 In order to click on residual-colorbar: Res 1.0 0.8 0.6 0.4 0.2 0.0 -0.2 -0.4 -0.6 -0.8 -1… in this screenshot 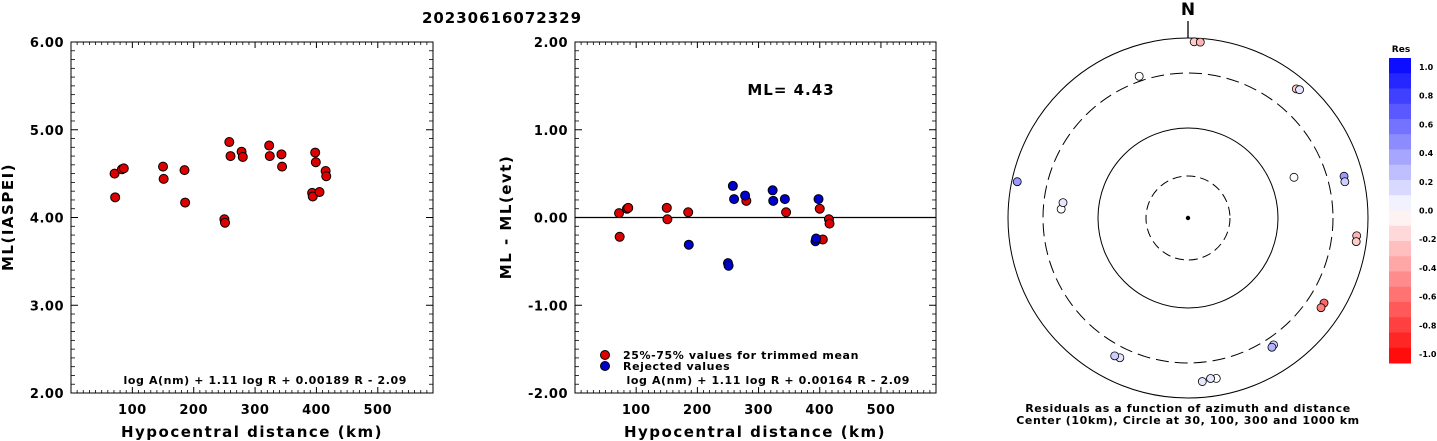, I will do `click(1413, 204)`.